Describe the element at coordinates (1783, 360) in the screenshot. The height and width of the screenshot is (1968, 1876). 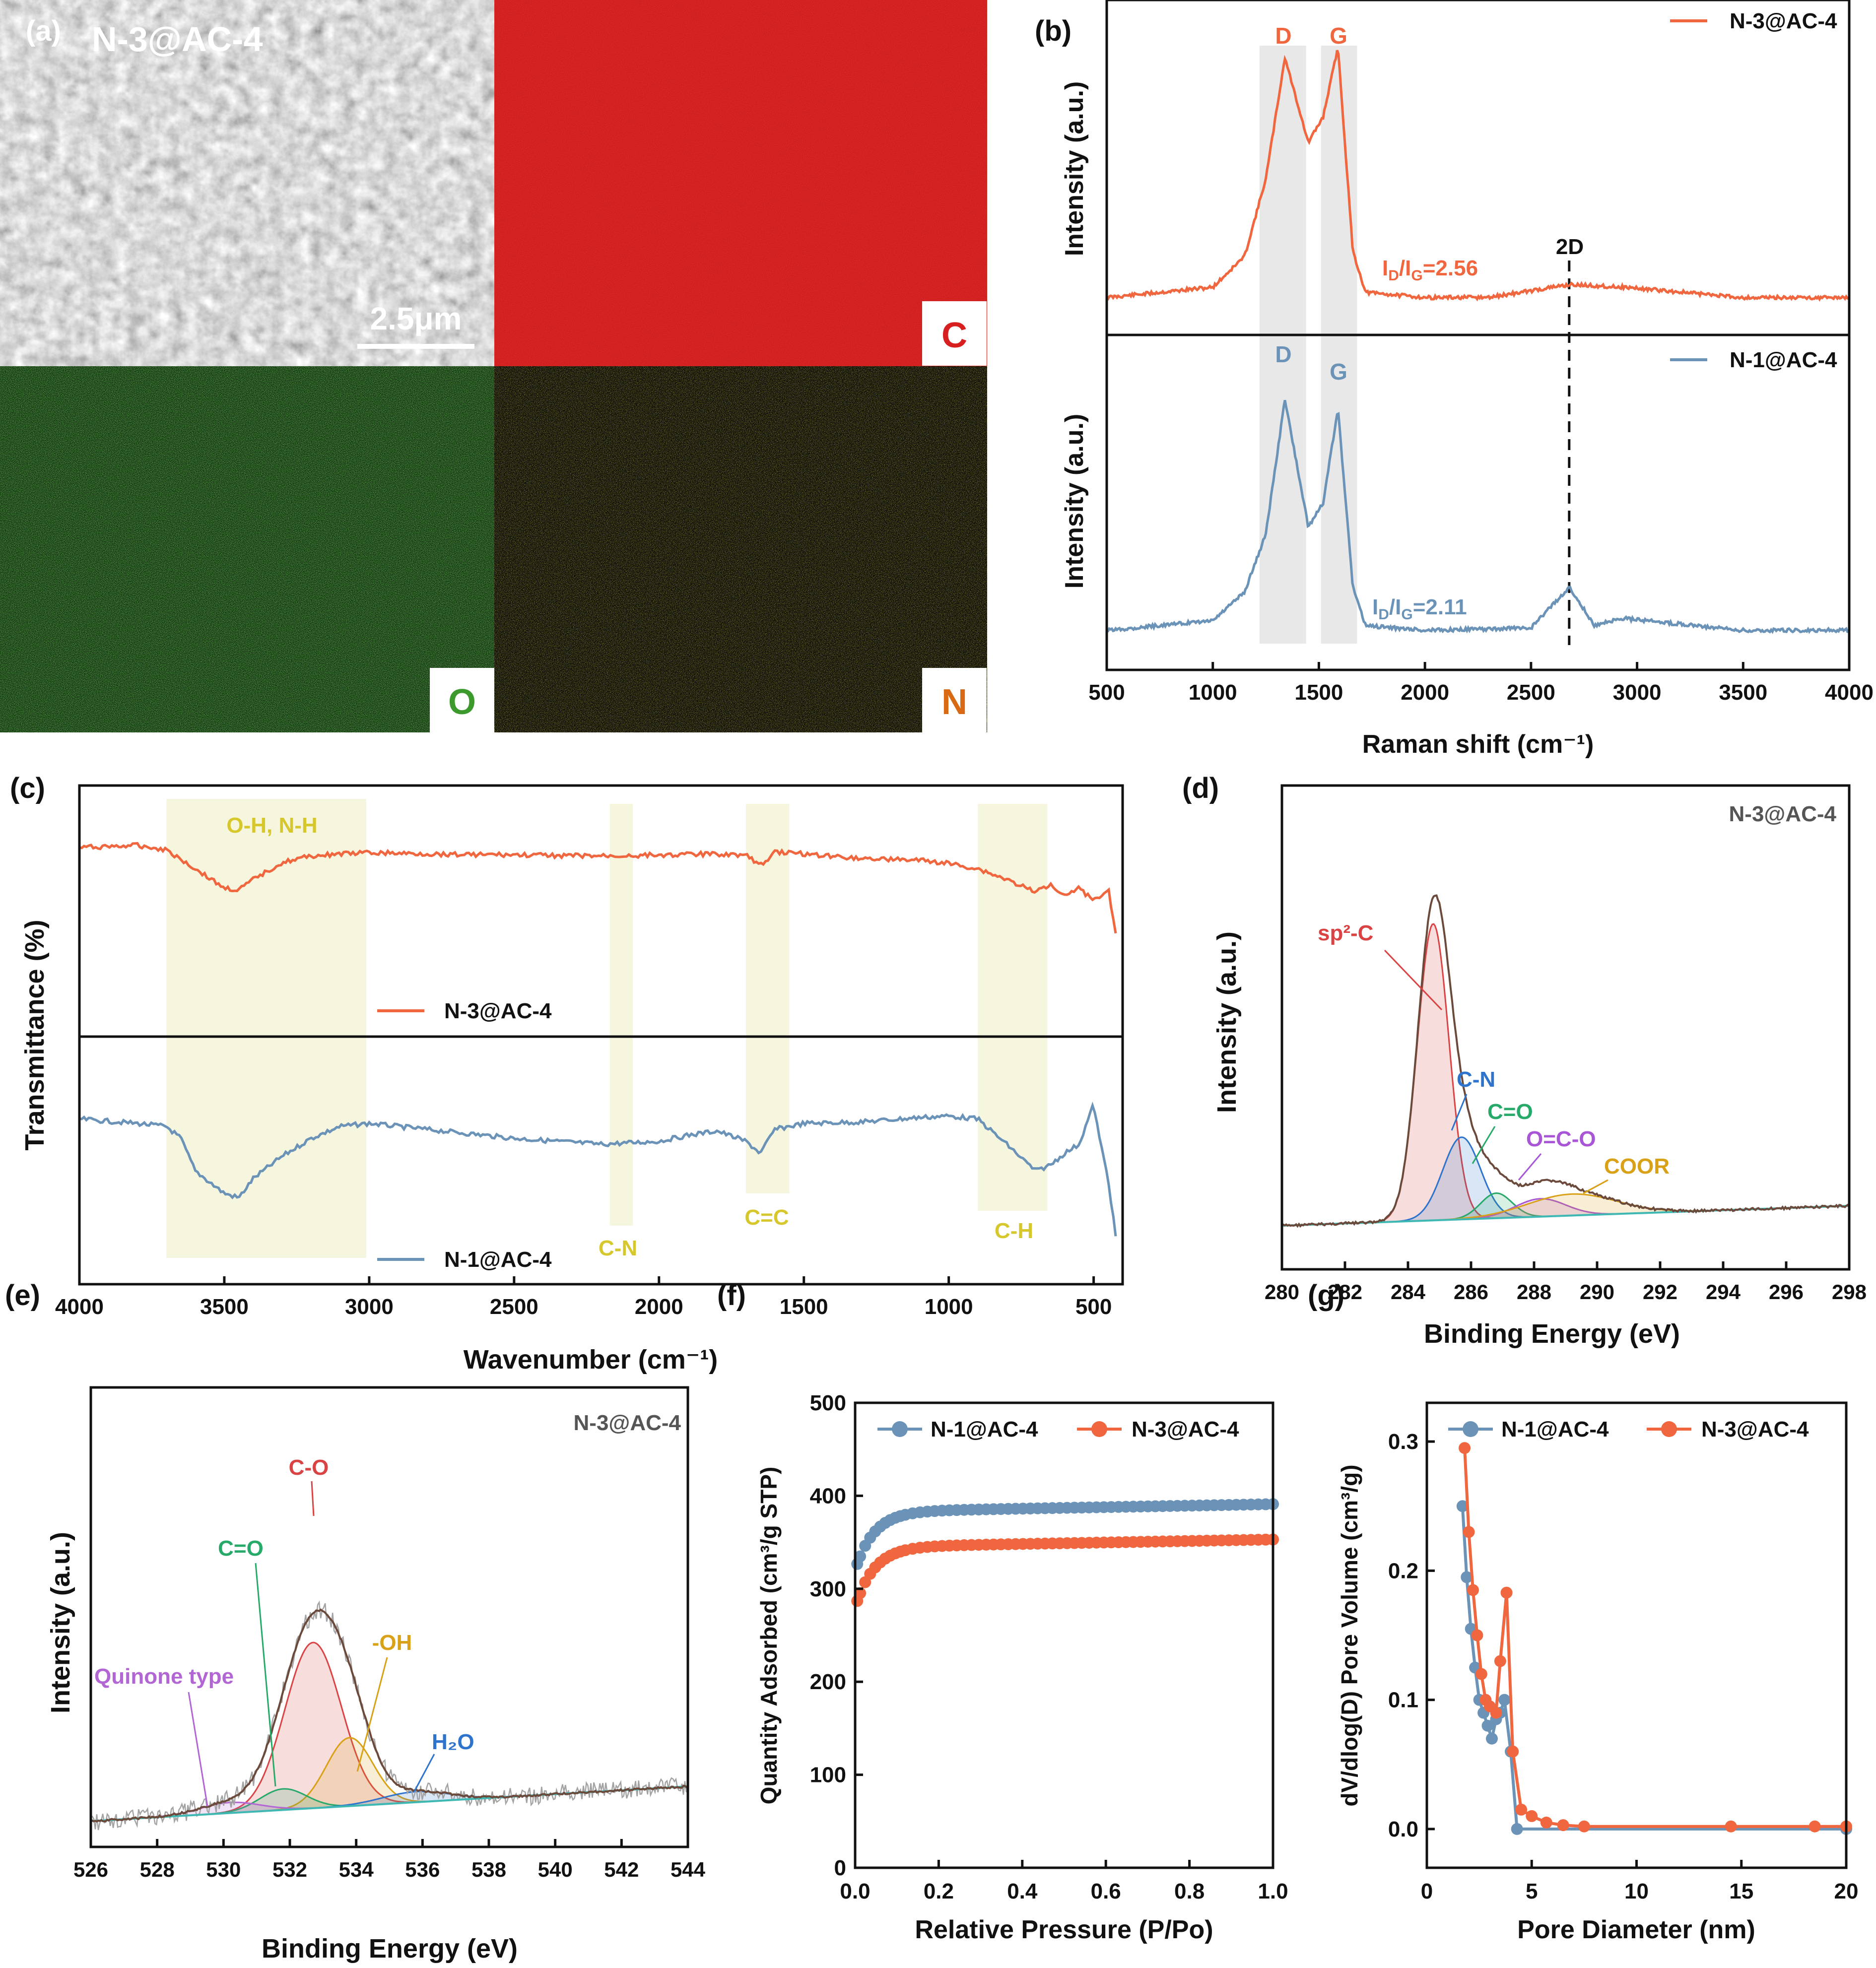
I see `raman-legend-n1: N-1@AC-4` at that location.